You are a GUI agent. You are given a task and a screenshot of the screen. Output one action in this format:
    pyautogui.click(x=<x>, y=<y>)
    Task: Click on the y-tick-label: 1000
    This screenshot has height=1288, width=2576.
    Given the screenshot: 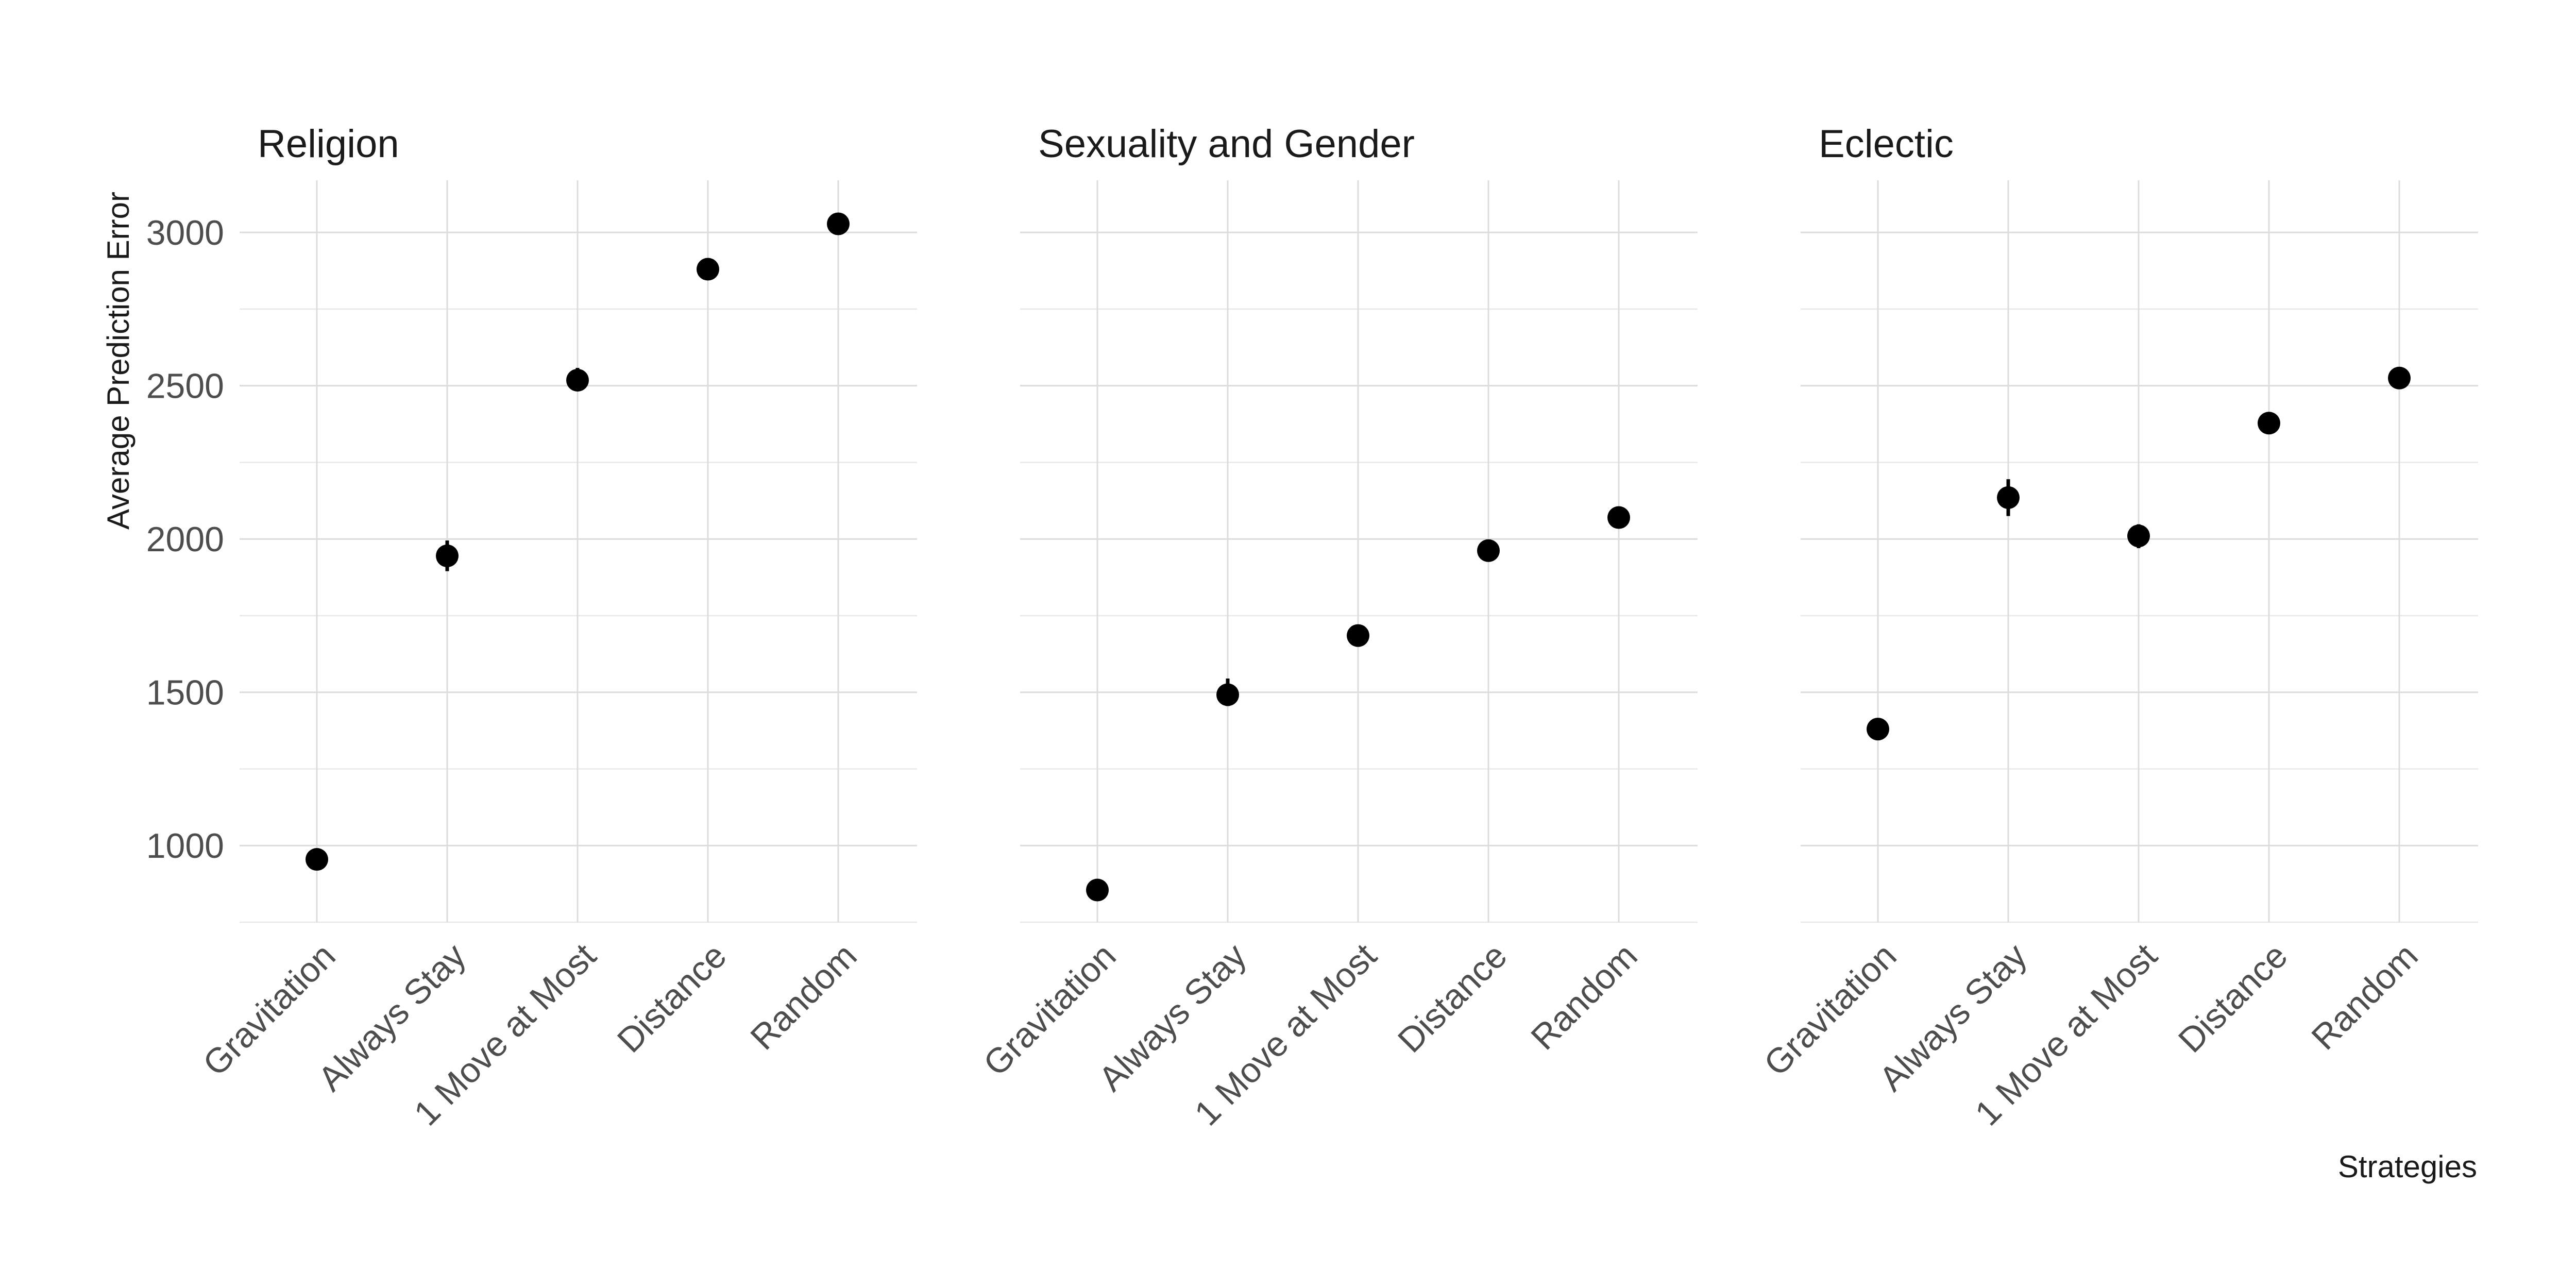 What is the action you would take?
    pyautogui.click(x=185, y=846)
    